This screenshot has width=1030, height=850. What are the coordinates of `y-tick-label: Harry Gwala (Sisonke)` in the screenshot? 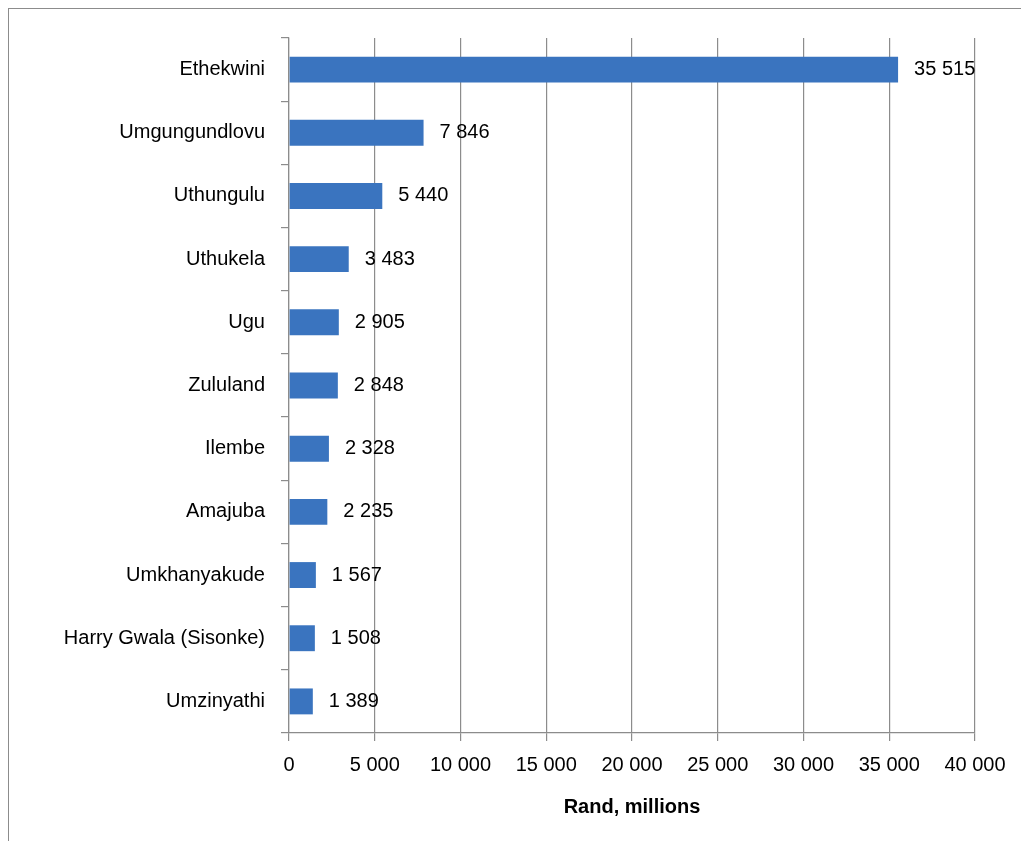 It's located at (164, 636).